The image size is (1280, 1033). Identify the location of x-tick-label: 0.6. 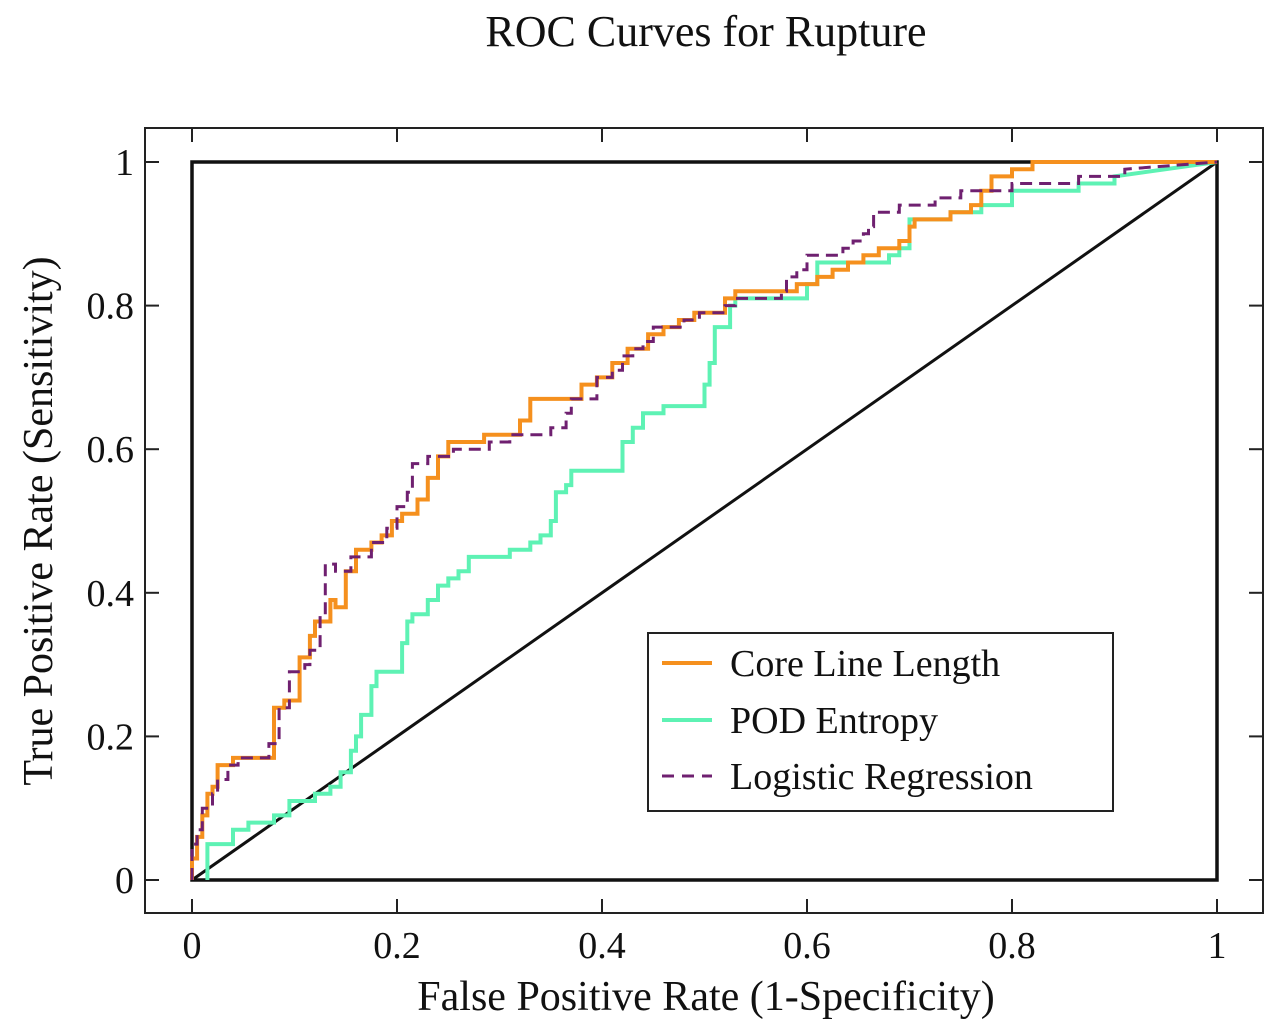
(807, 946).